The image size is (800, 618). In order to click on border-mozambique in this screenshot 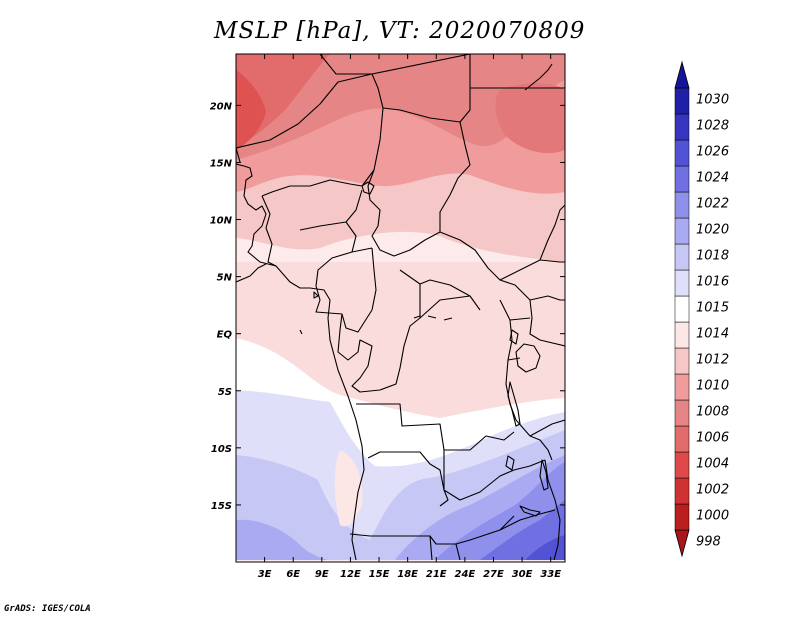, I will do `click(552, 510)`.